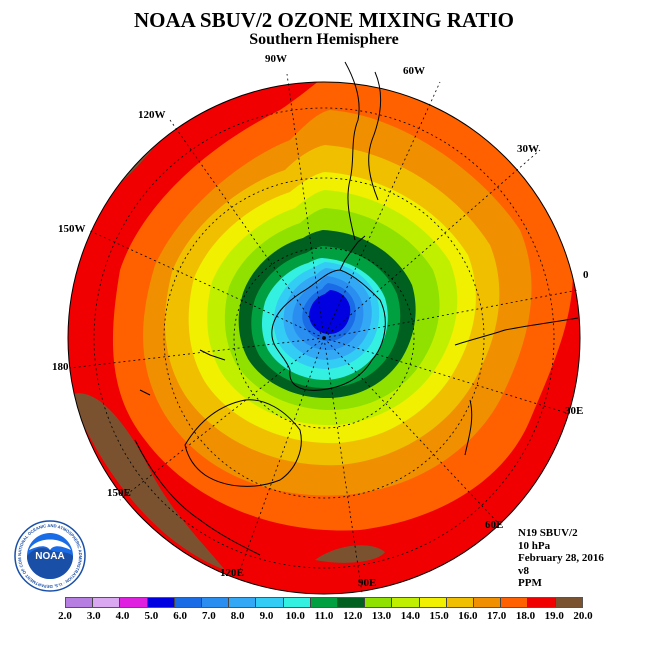 Image resolution: width=648 pixels, height=648 pixels. What do you see at coordinates (232, 573) in the screenshot?
I see `lon-label-120e: 120E` at bounding box center [232, 573].